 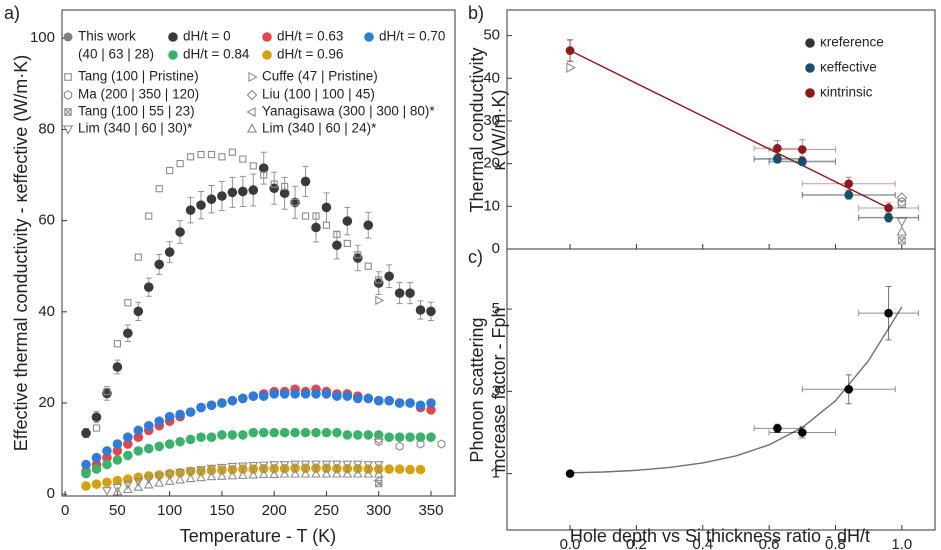 What do you see at coordinates (107, 36) in the screenshot?
I see `legend-label: This work` at bounding box center [107, 36].